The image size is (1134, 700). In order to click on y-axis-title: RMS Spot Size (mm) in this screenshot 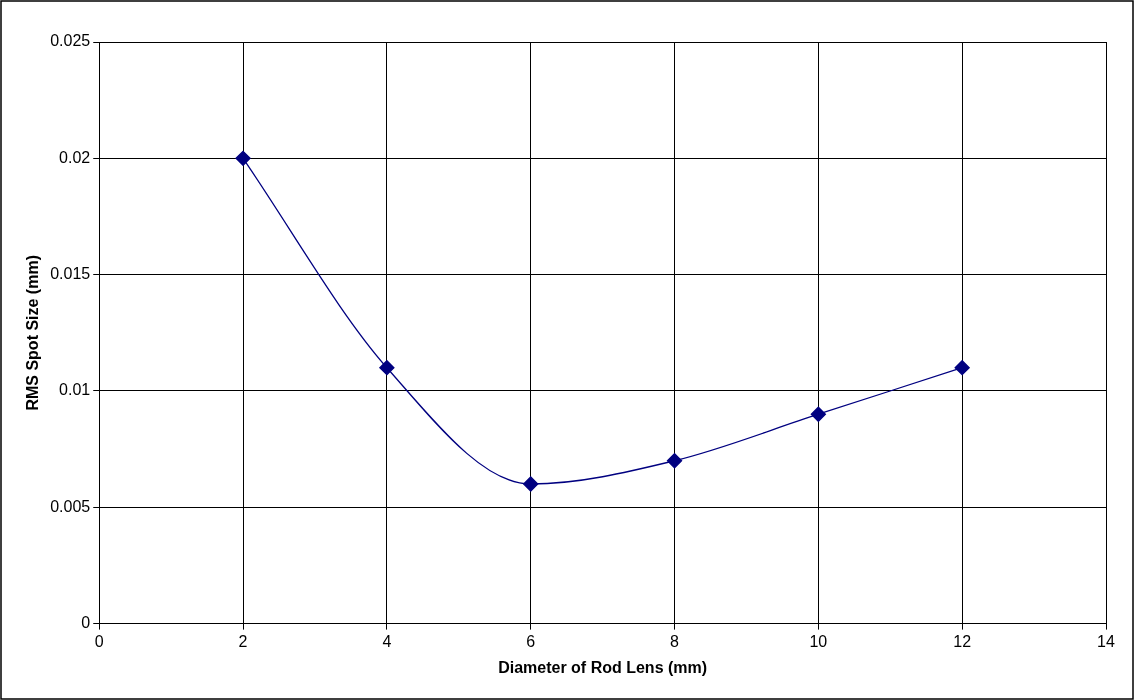, I will do `click(33, 333)`.